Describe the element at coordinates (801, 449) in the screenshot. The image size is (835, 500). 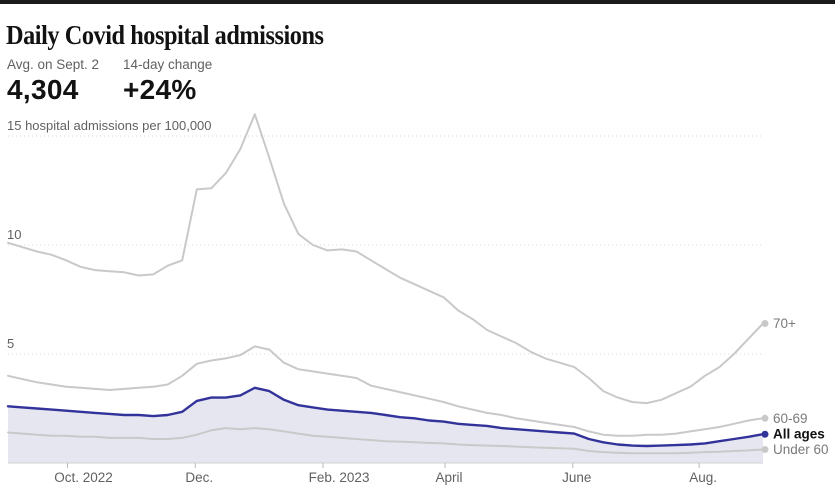
I see `legend-label-under-60: Under 60` at that location.